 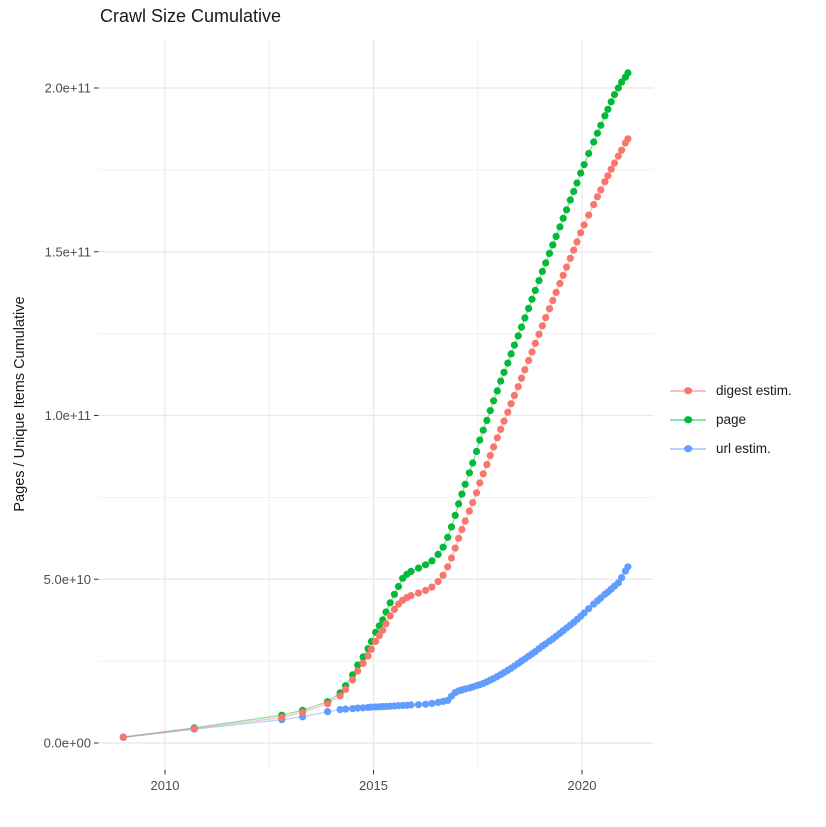 What do you see at coordinates (754, 390) in the screenshot?
I see `legend-label-digest: digest estim.` at bounding box center [754, 390].